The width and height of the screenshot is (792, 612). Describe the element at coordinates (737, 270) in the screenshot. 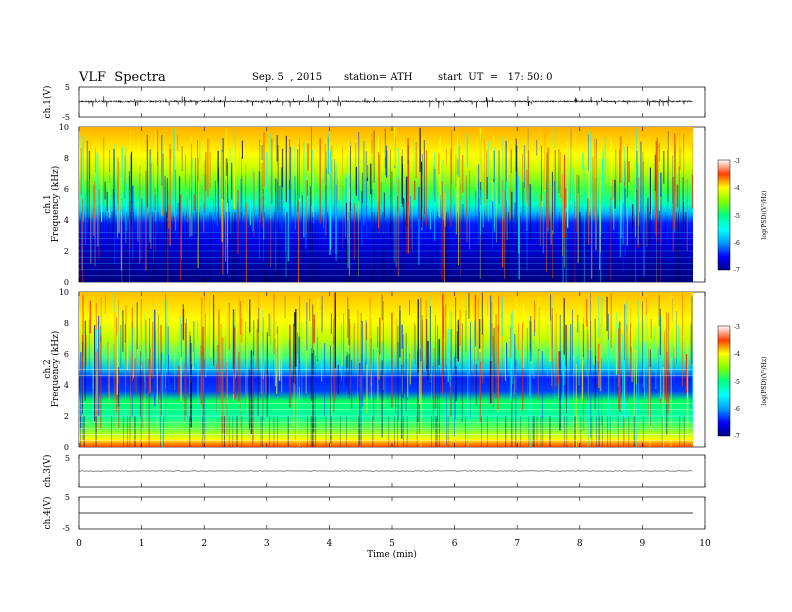

I see `ch1-cb-tick-m7: -7` at that location.